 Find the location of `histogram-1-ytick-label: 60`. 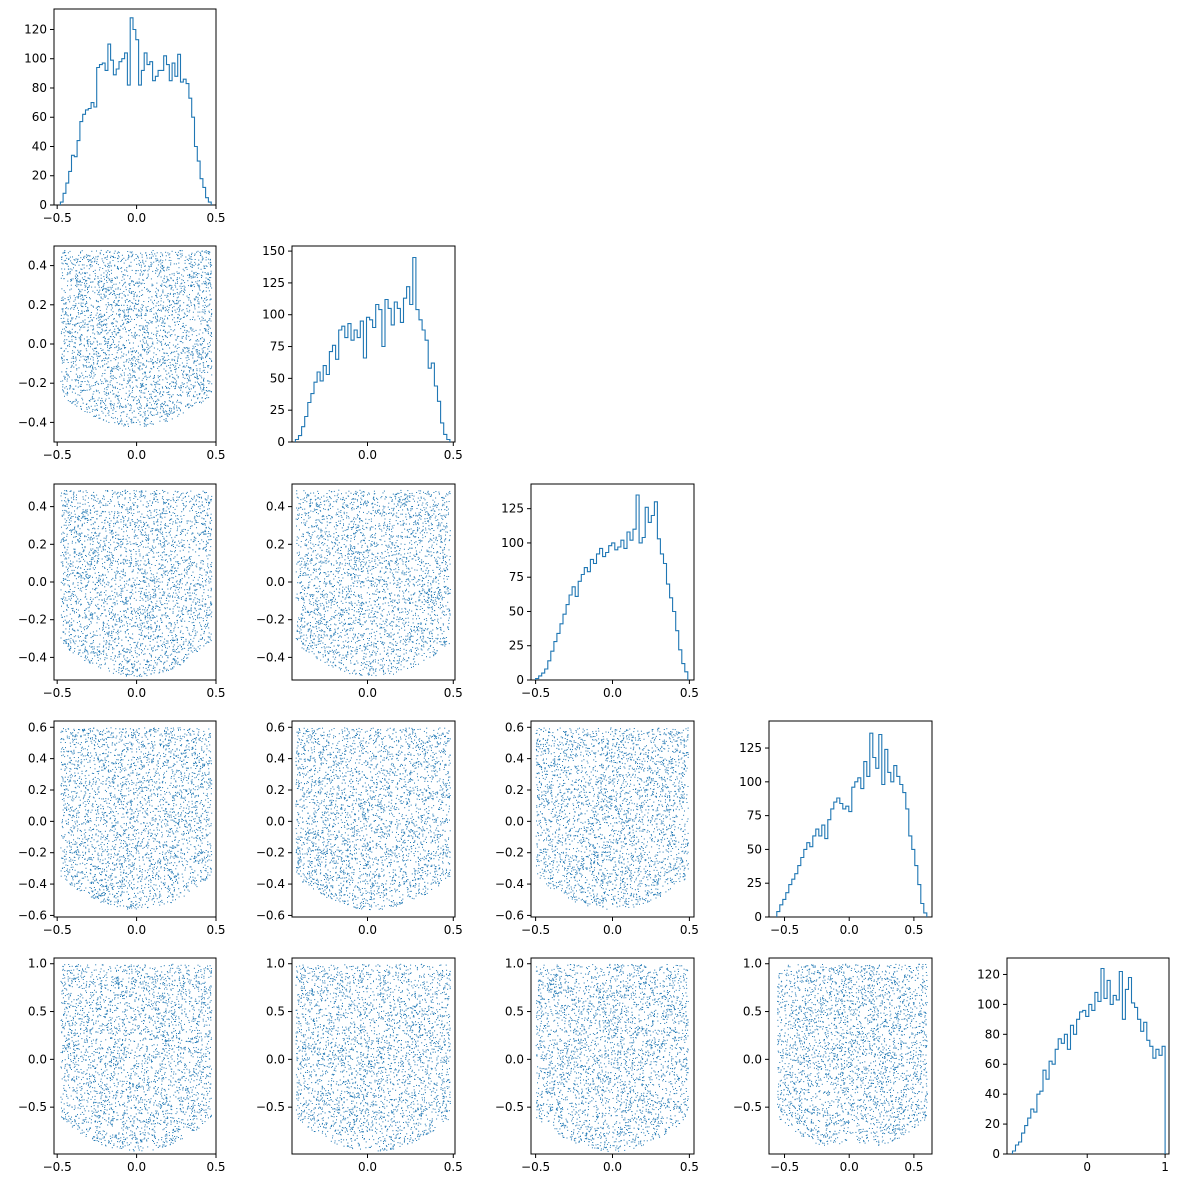

histogram-1-ytick-label: 60 is located at coordinates (39, 117).